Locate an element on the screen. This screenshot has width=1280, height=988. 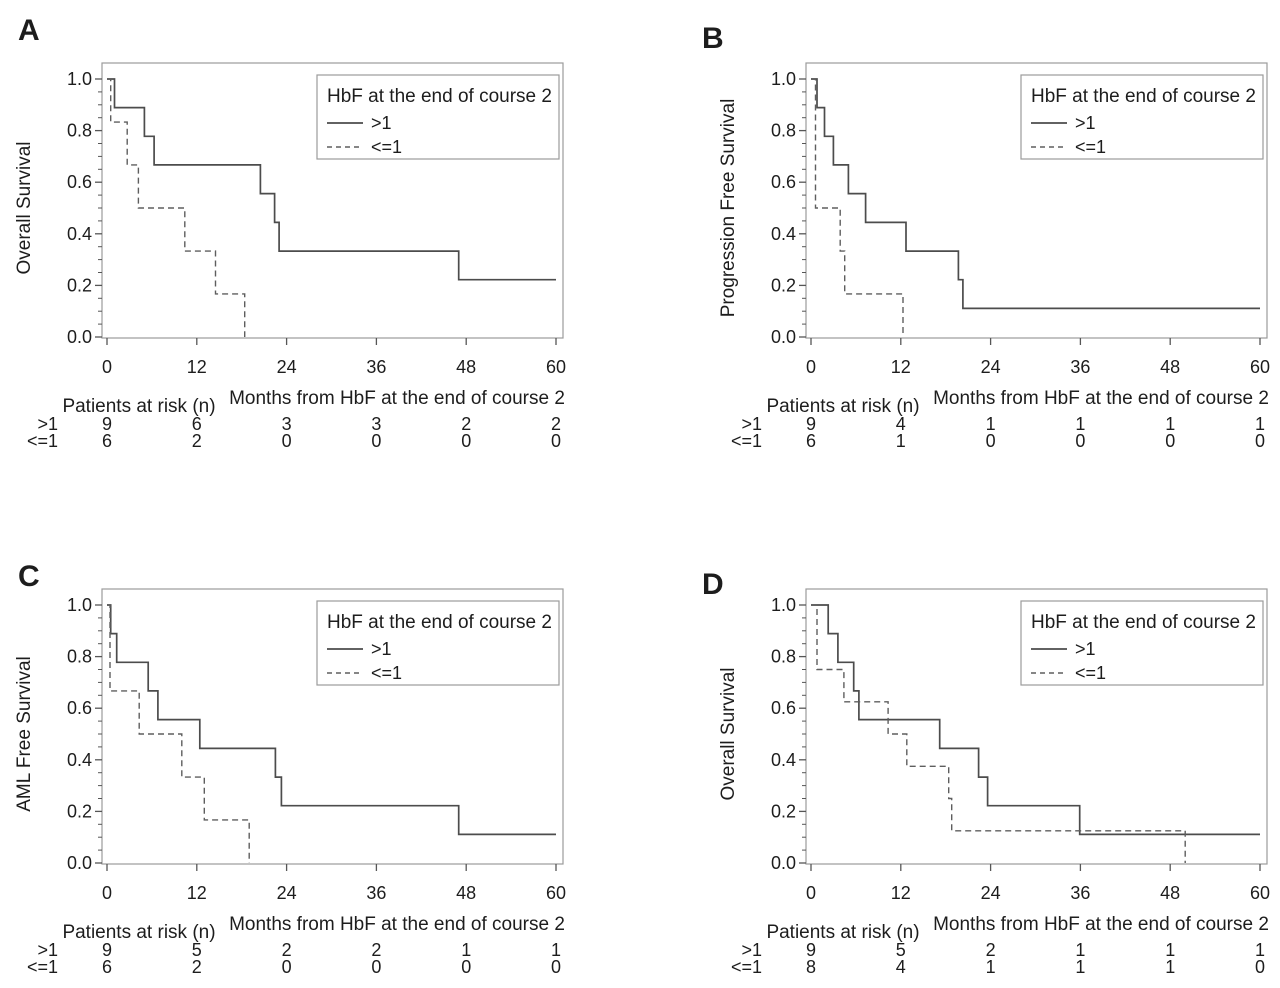
risk-count: 8 is located at coordinates (811, 967).